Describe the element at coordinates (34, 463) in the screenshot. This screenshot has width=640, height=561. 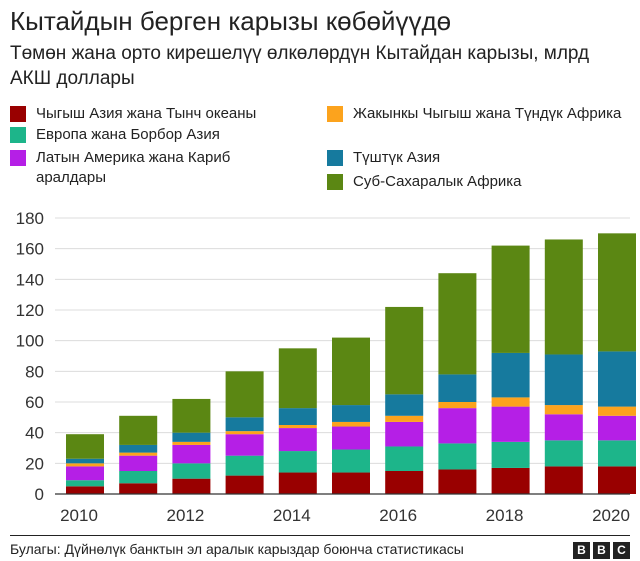
I see `y-tick-label: 20` at that location.